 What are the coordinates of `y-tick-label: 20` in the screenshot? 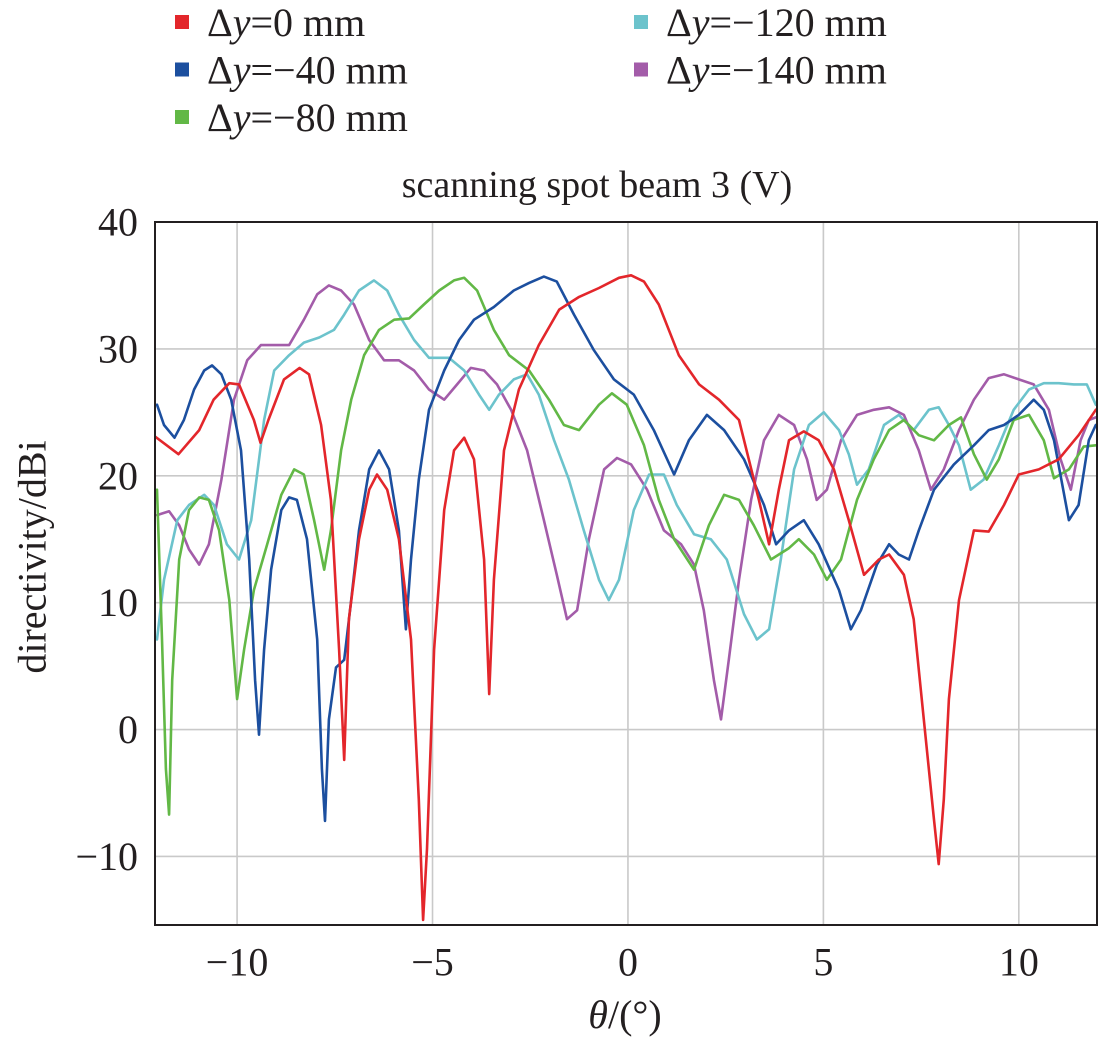 It's located at (118, 475).